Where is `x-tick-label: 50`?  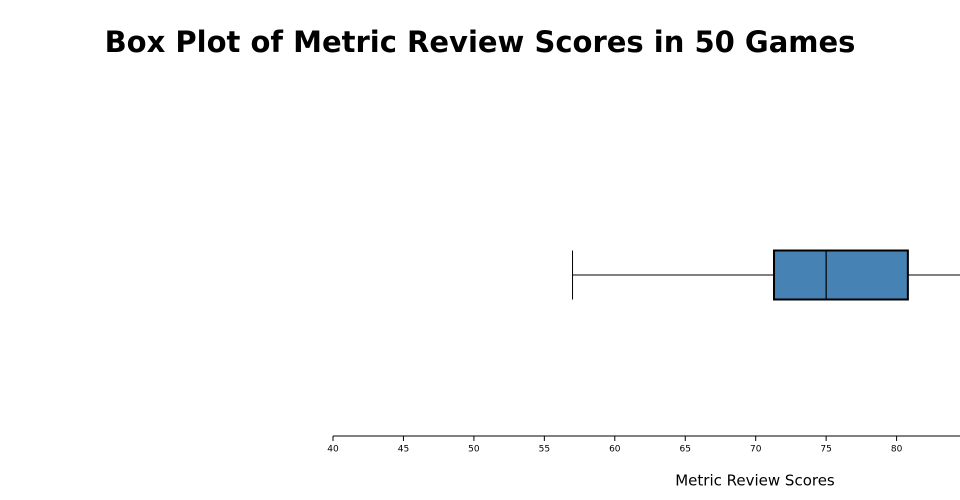 x-tick-label: 50 is located at coordinates (474, 450).